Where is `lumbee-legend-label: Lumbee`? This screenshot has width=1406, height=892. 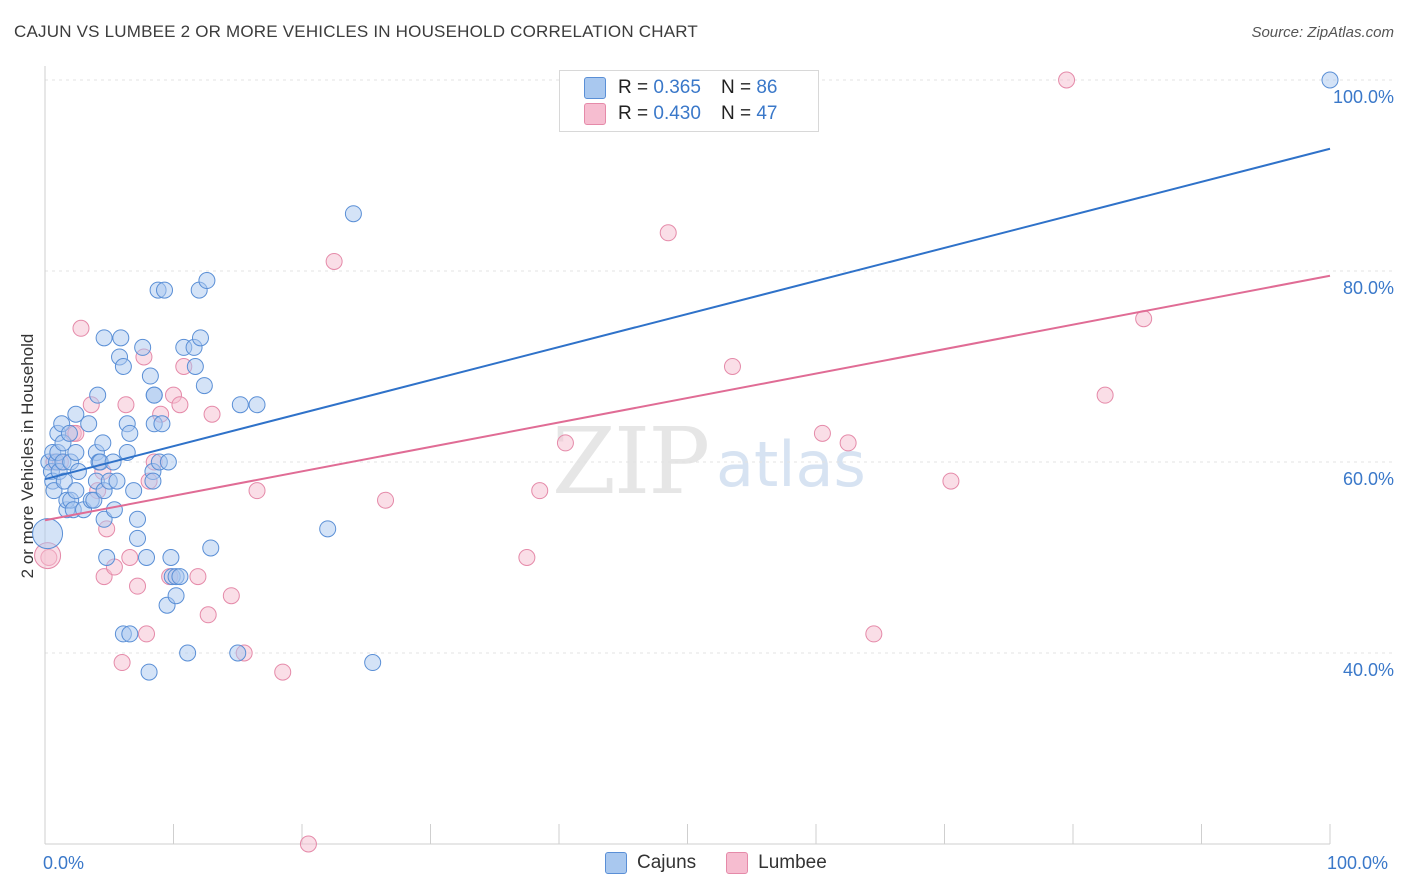
lumbee-legend-label: Lumbee is located at coordinates (792, 862).